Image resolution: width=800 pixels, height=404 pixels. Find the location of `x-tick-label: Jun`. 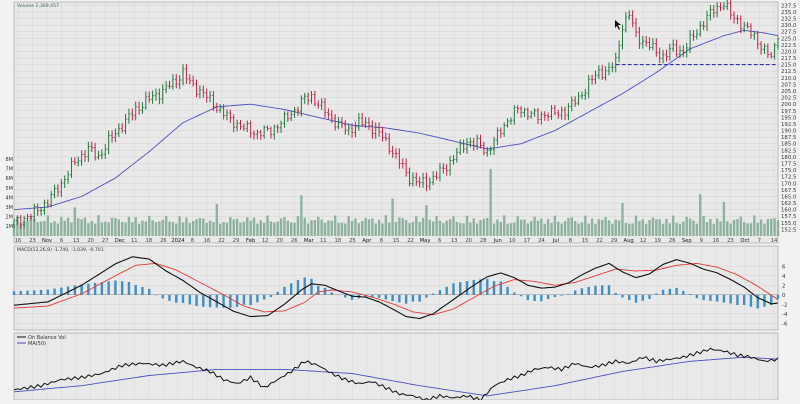

x-tick-label: Jun is located at coordinates (497, 241).